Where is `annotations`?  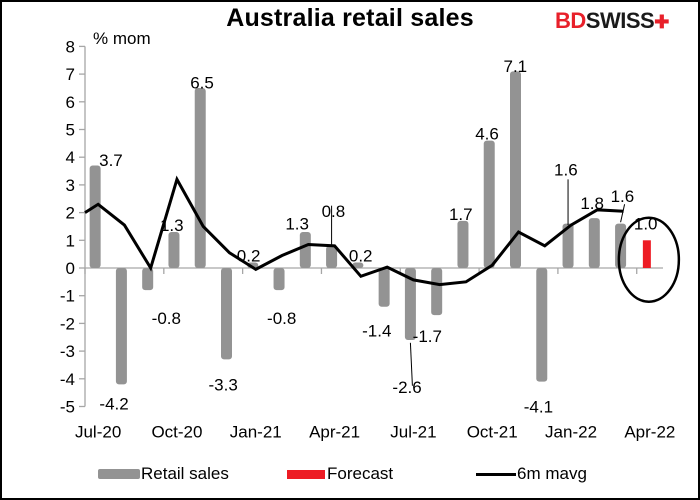 annotations is located at coordinates (649, 259).